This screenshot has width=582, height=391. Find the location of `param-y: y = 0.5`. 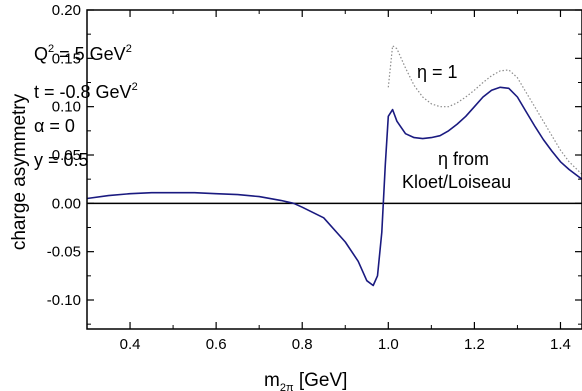

param-y: y = 0.5 is located at coordinates (61, 160).